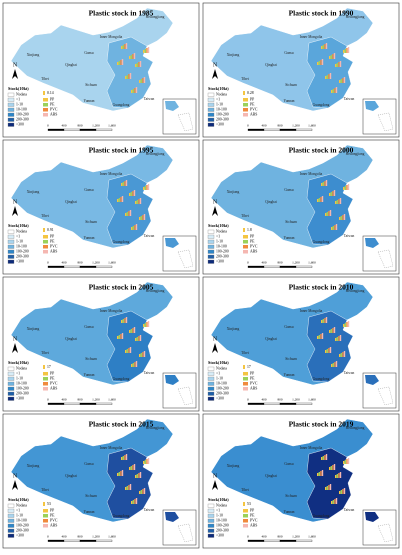  Describe the element at coordinates (22, 526) in the screenshot. I see `legend-label: 100-200` at that location.